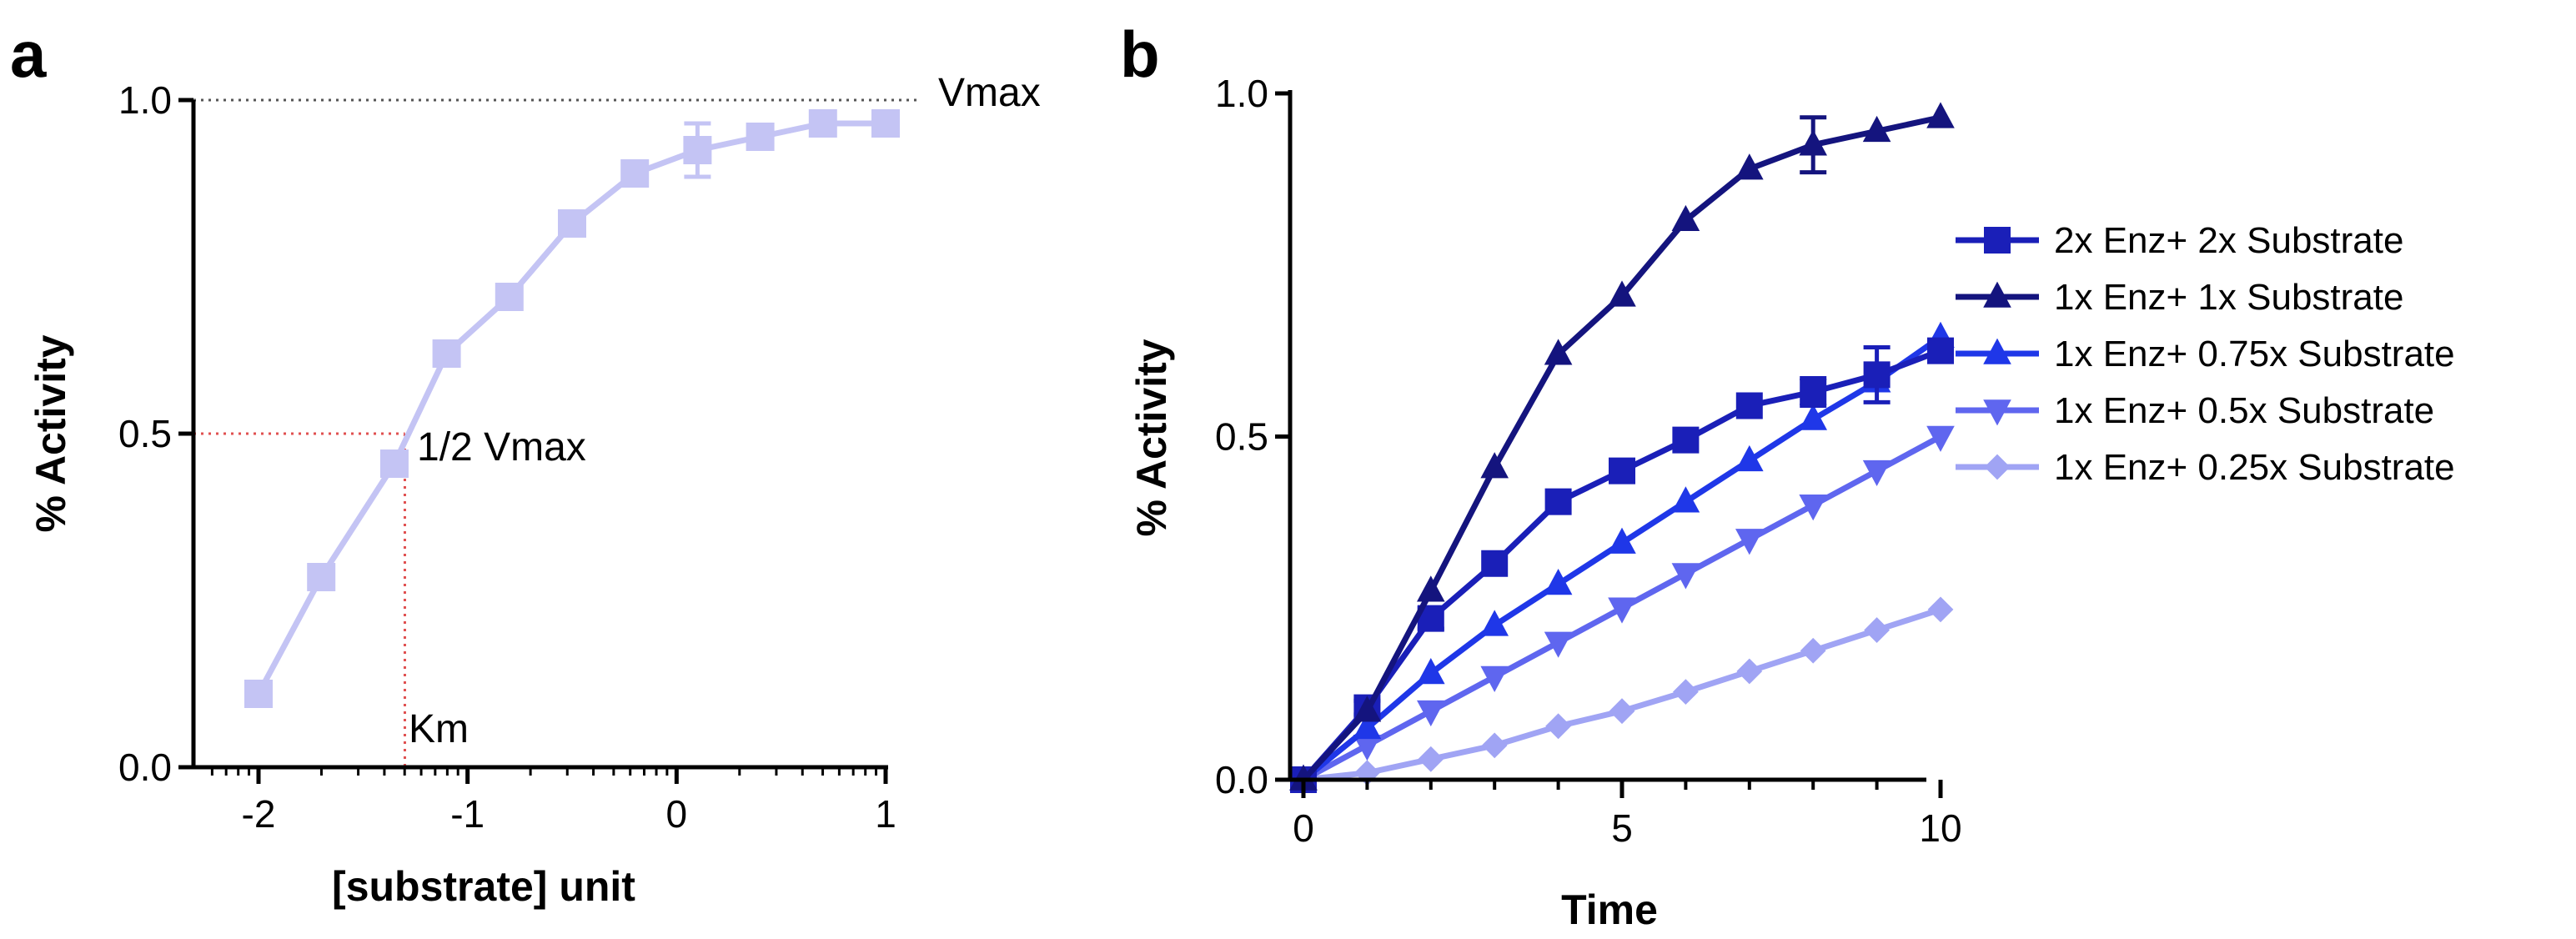 The height and width of the screenshot is (939, 2576). What do you see at coordinates (989, 93) in the screenshot?
I see `panel-a-vmax-label: Vmax` at bounding box center [989, 93].